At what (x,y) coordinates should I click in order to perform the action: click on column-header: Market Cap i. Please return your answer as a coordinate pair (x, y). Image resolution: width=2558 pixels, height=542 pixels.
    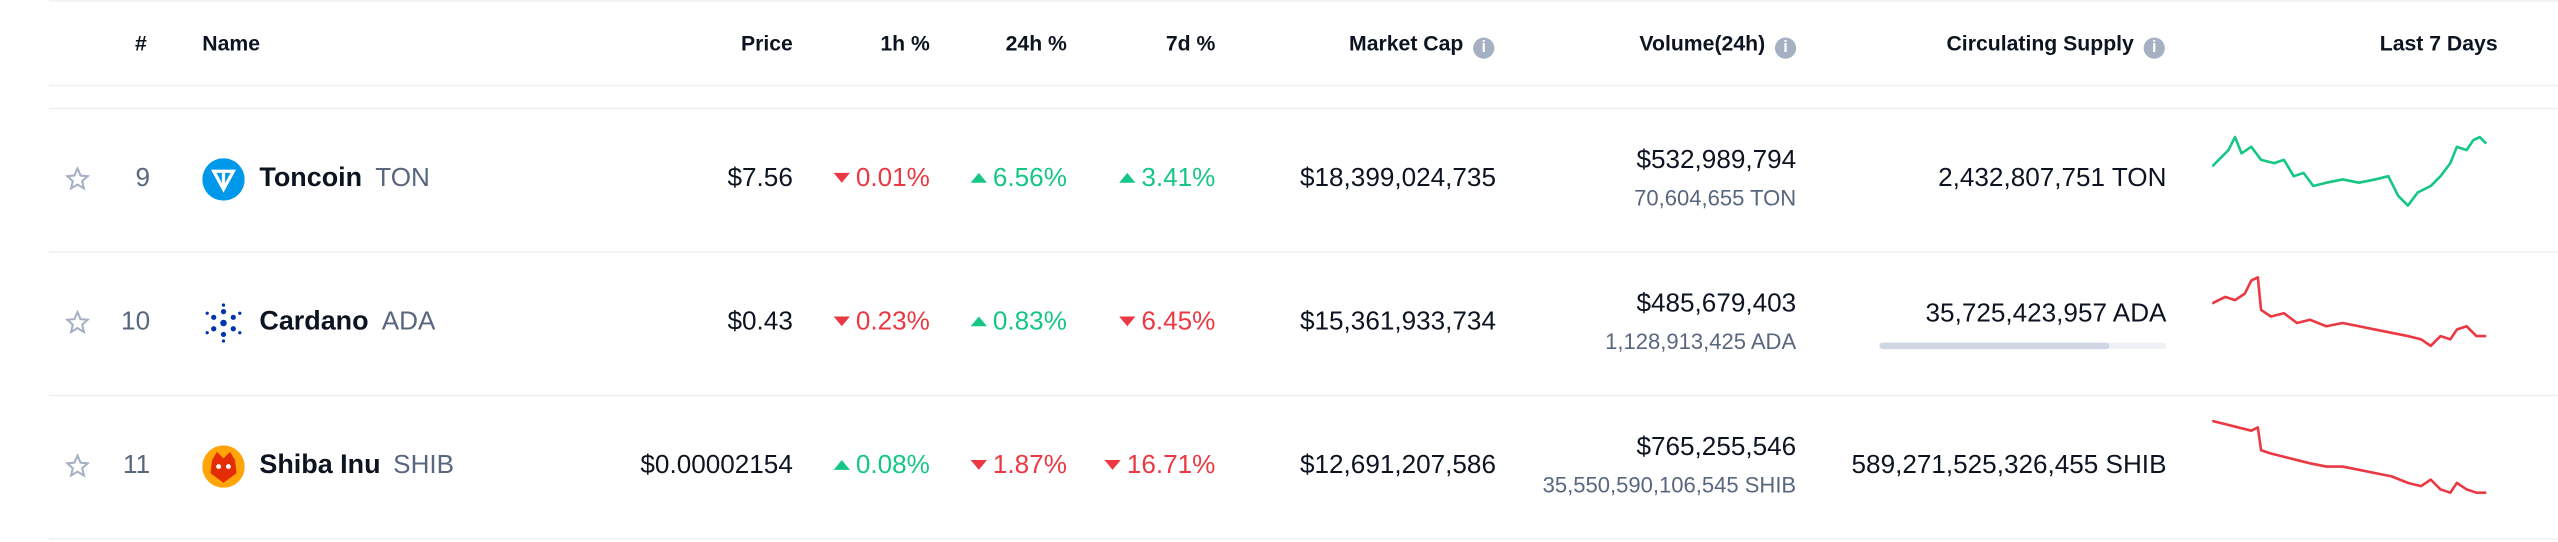
    Looking at the image, I should click on (1422, 44).